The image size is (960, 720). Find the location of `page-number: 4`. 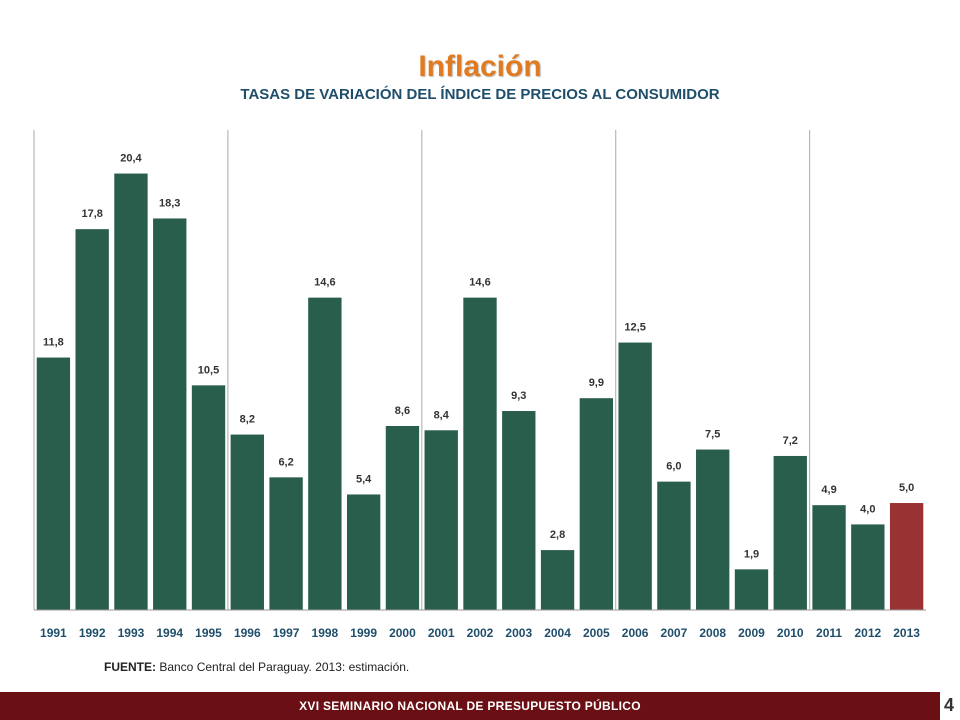

page-number: 4 is located at coordinates (948, 705).